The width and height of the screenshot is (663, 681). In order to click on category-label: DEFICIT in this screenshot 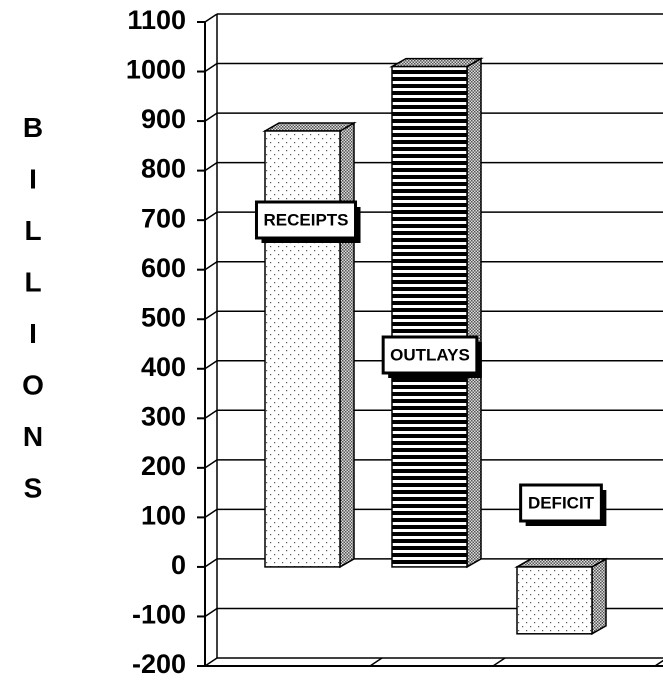, I will do `click(561, 502)`.